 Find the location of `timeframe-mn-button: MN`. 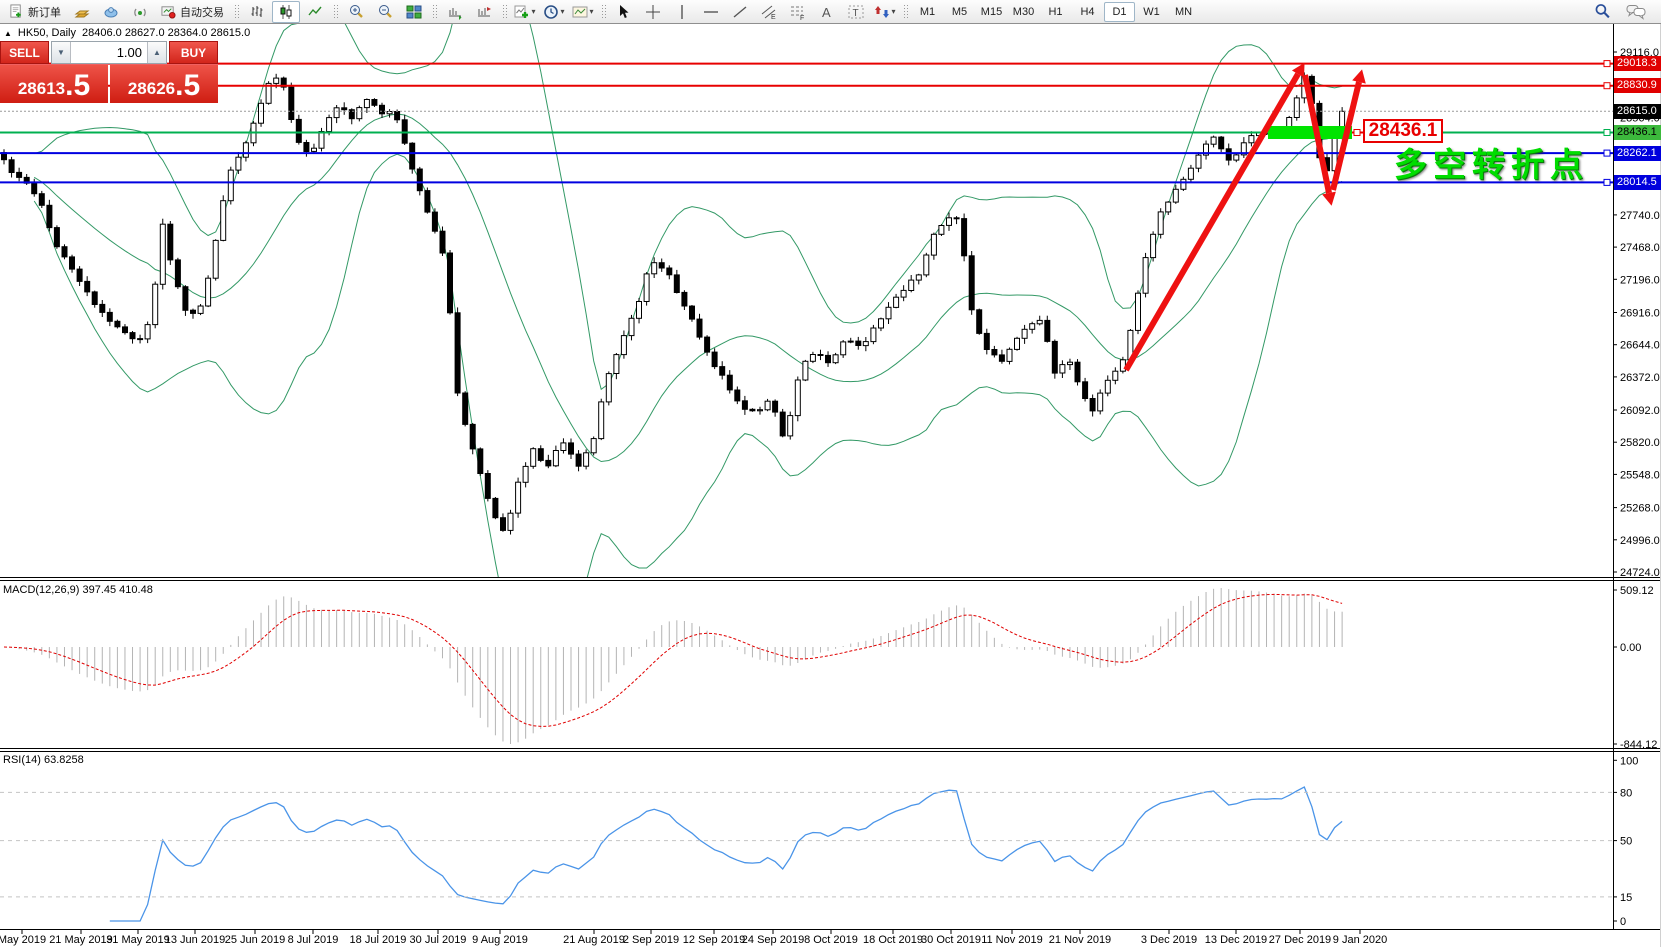

timeframe-mn-button: MN is located at coordinates (1183, 12).